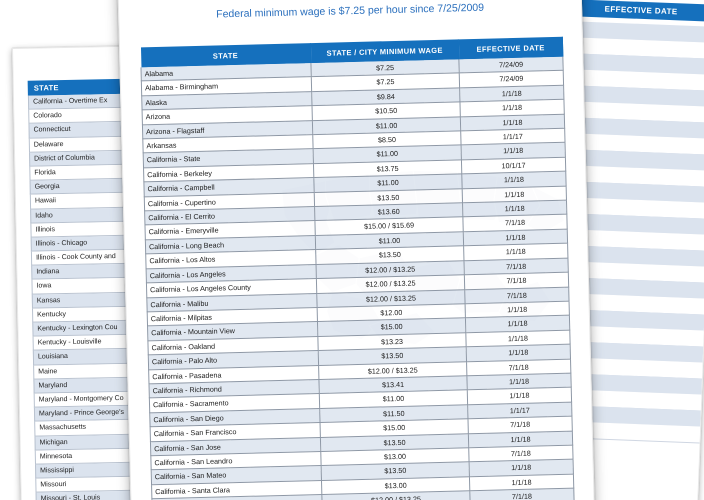 The height and width of the screenshot is (500, 704). I want to click on right-sheet-header: EFFECTIVE DATE, so click(634, 11).